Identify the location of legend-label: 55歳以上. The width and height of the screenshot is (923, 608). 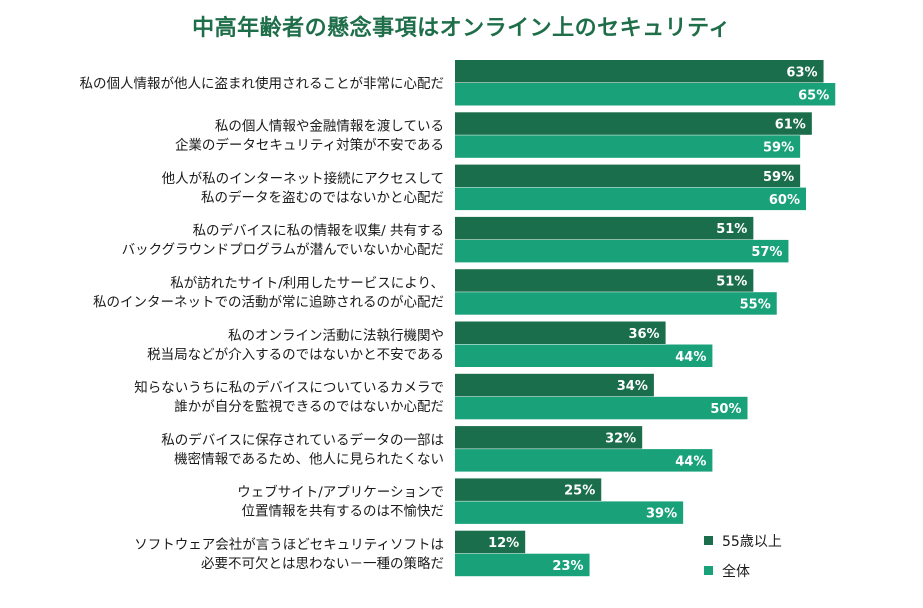
(752, 542).